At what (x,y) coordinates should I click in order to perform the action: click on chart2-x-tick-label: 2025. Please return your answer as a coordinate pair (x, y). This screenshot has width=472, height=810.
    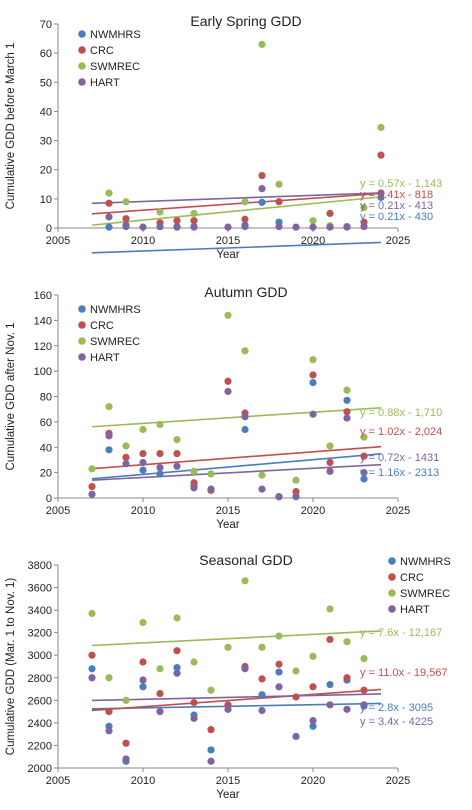
    Looking at the image, I should click on (398, 511).